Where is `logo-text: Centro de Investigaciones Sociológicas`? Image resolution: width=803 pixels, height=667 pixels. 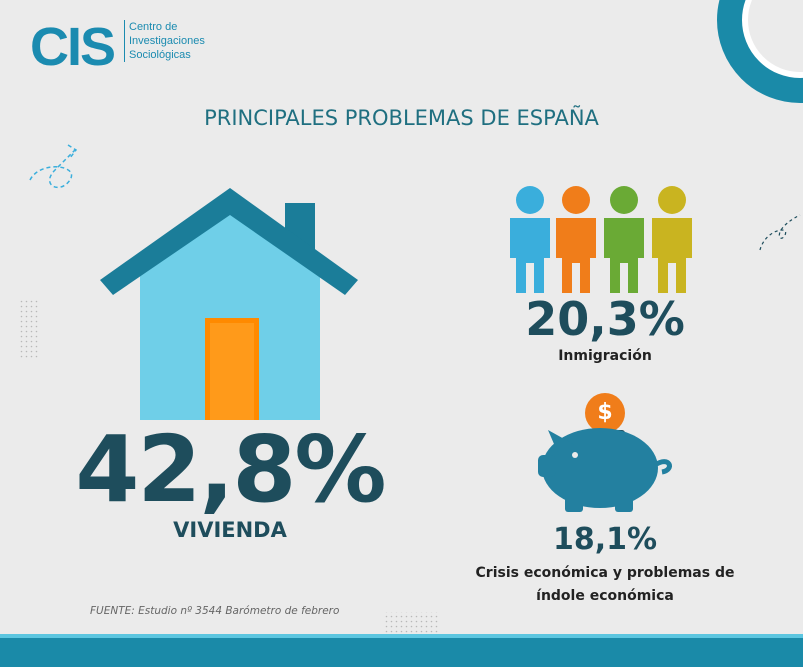
logo-text: Centro de Investigaciones Sociológicas is located at coordinates (164, 41).